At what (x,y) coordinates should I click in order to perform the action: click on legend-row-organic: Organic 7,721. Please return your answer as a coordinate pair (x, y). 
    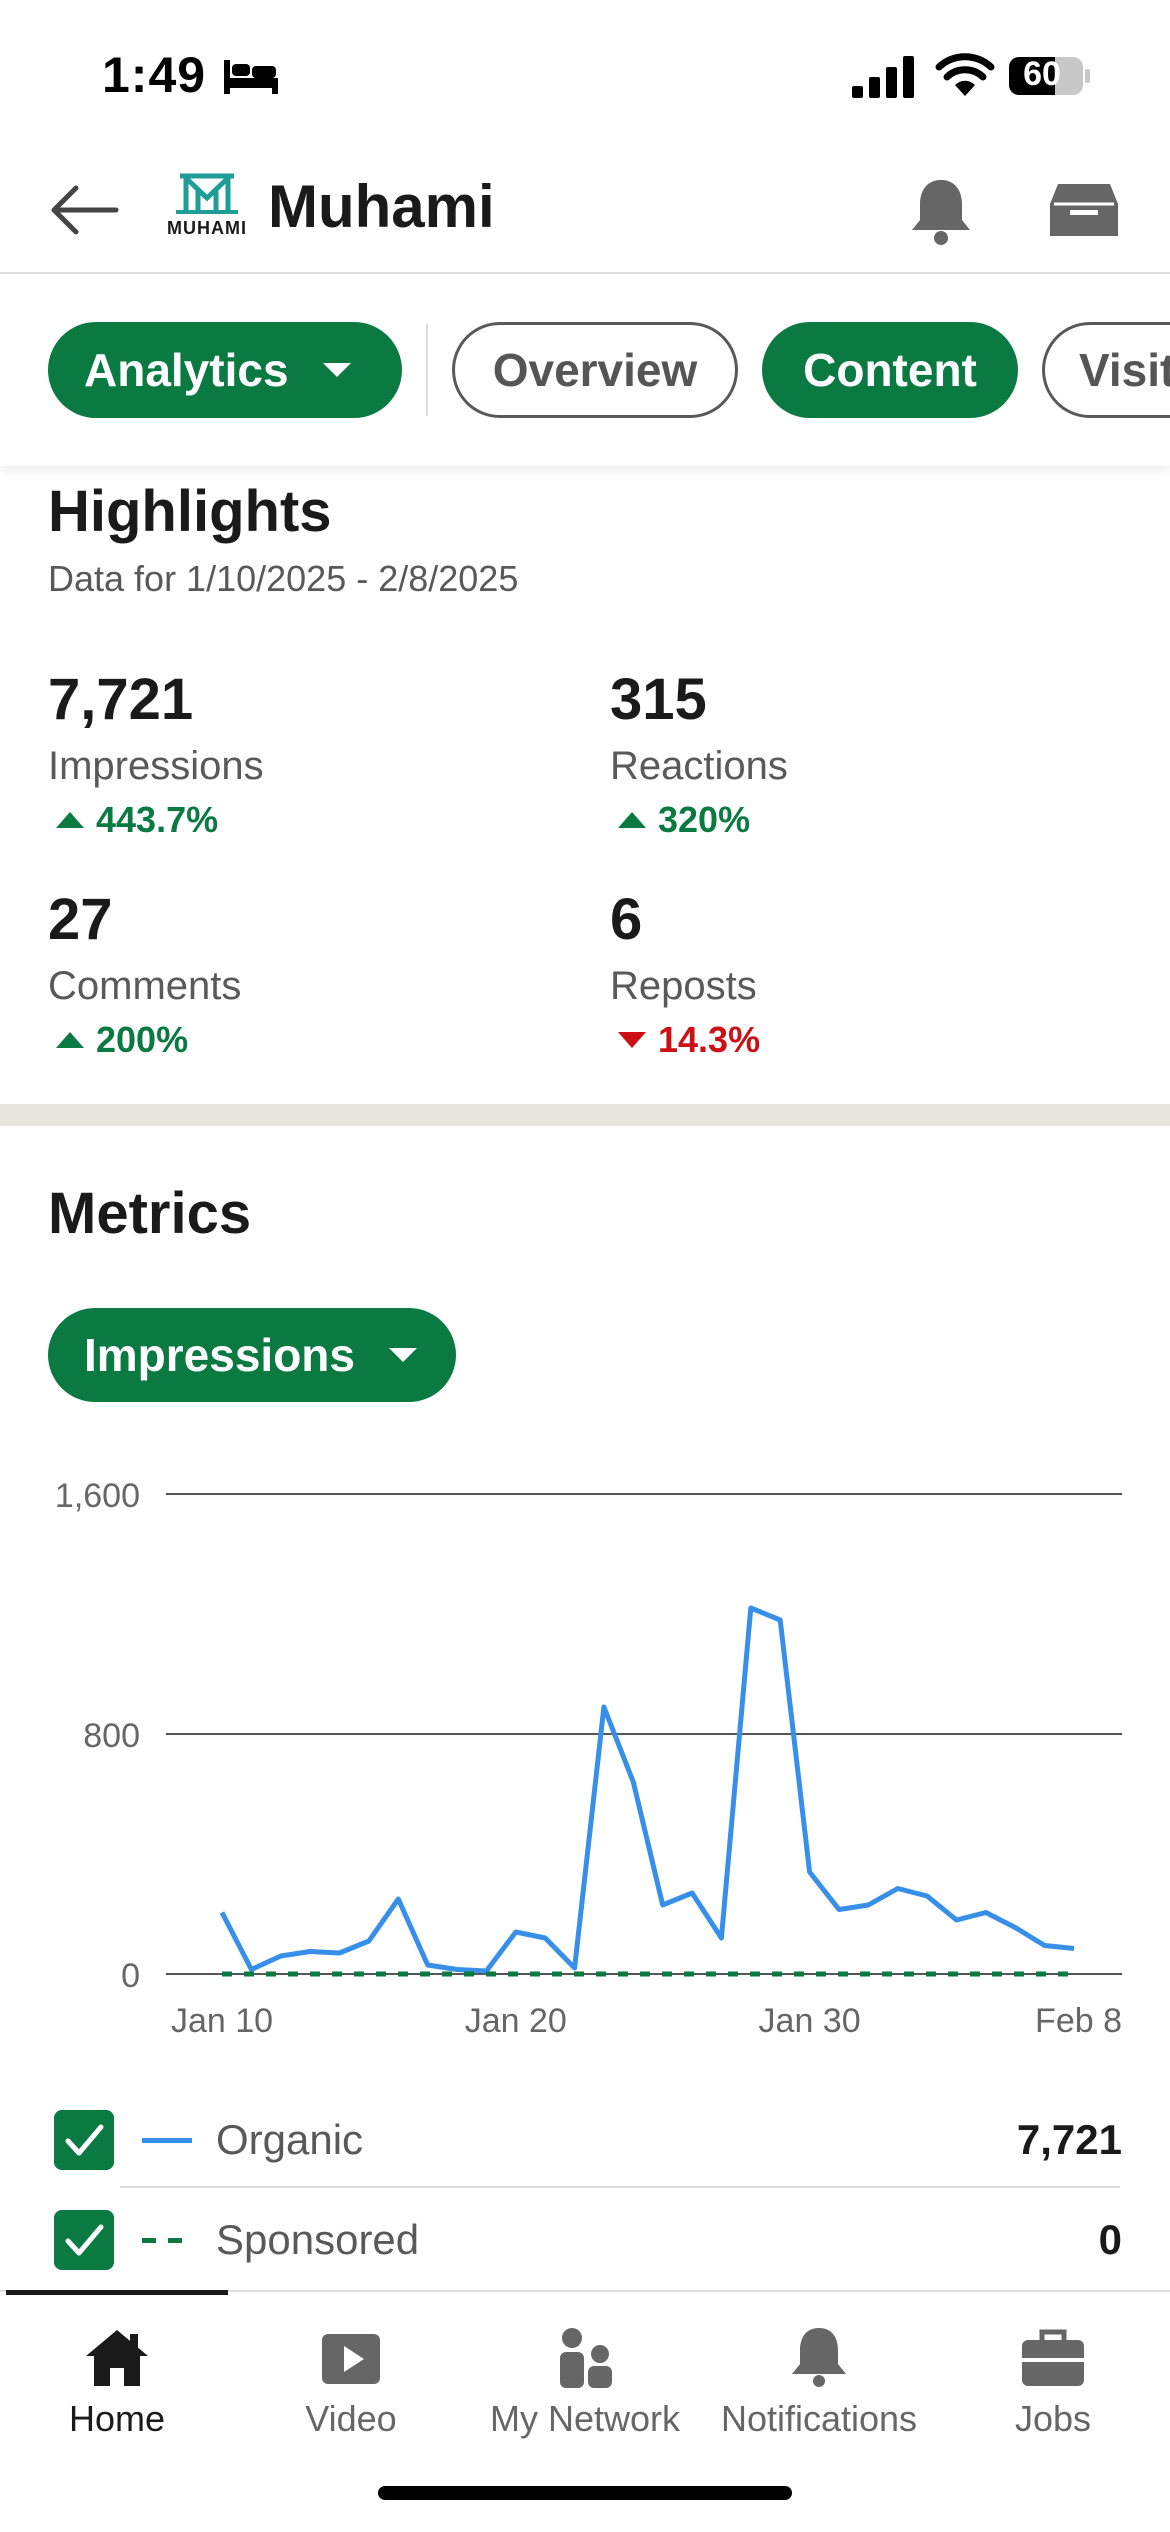
    Looking at the image, I should click on (585, 2140).